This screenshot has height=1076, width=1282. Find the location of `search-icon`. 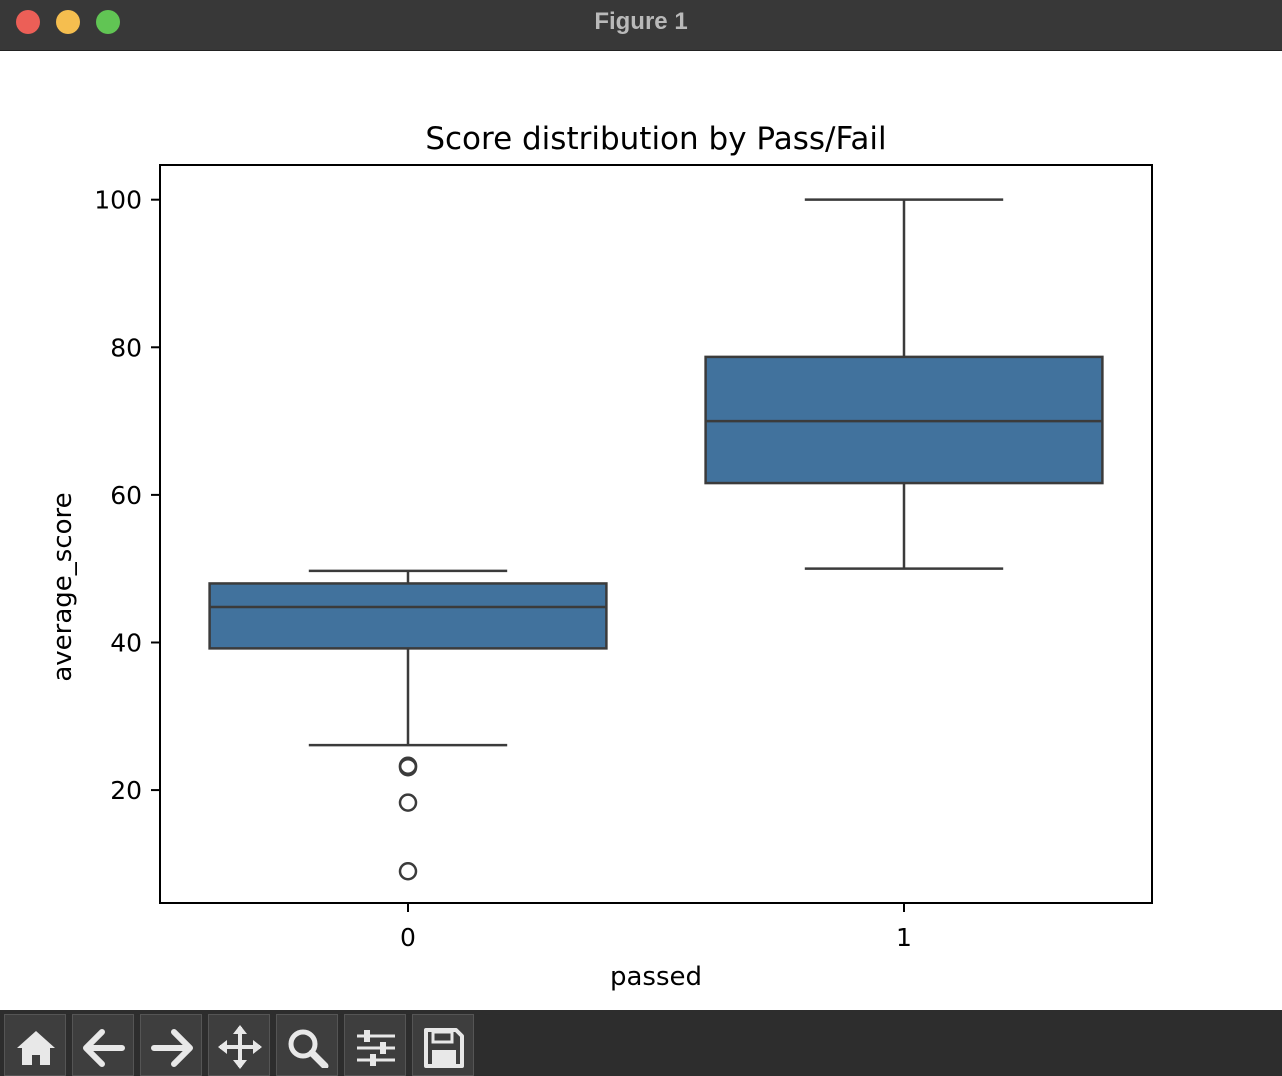

search-icon is located at coordinates (308, 1048).